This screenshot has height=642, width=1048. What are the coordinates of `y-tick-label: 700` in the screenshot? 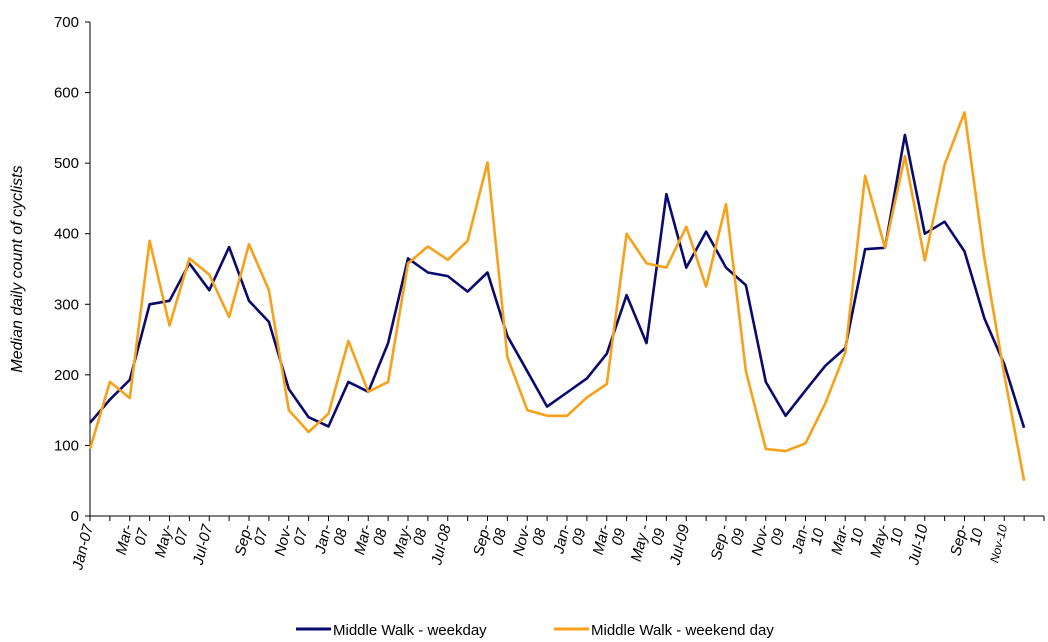 It's located at (66, 22).